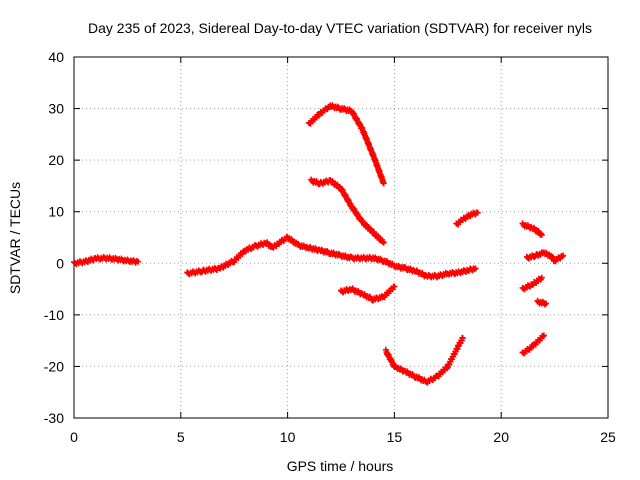 The image size is (640, 480). Describe the element at coordinates (395, 437) in the screenshot. I see `x-tick-label: 15` at that location.